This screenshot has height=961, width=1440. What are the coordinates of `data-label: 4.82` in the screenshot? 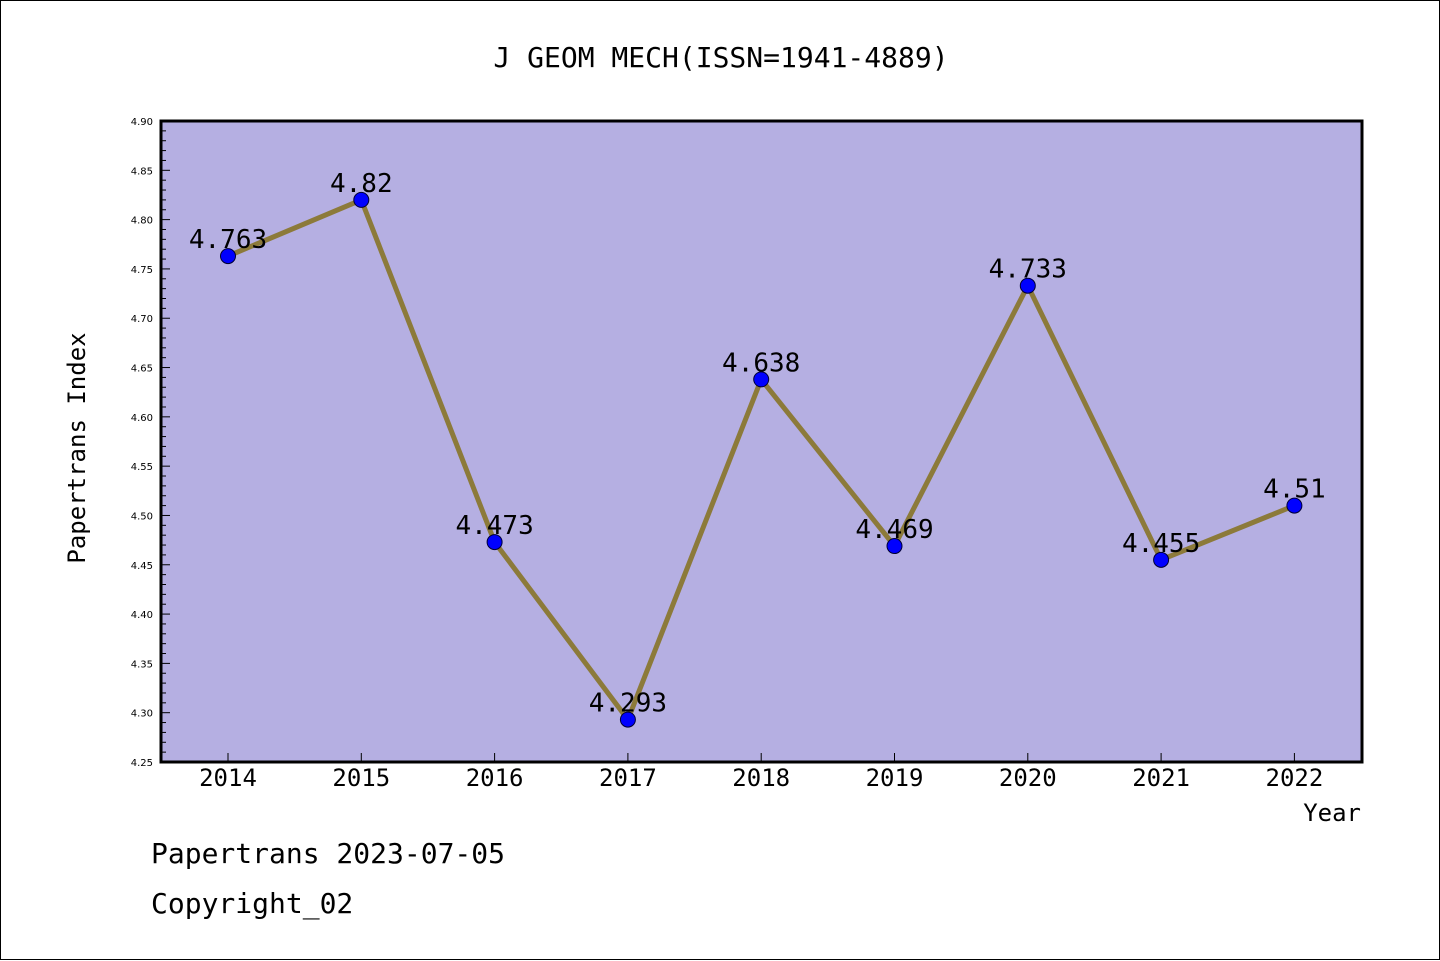 It's located at (361, 184).